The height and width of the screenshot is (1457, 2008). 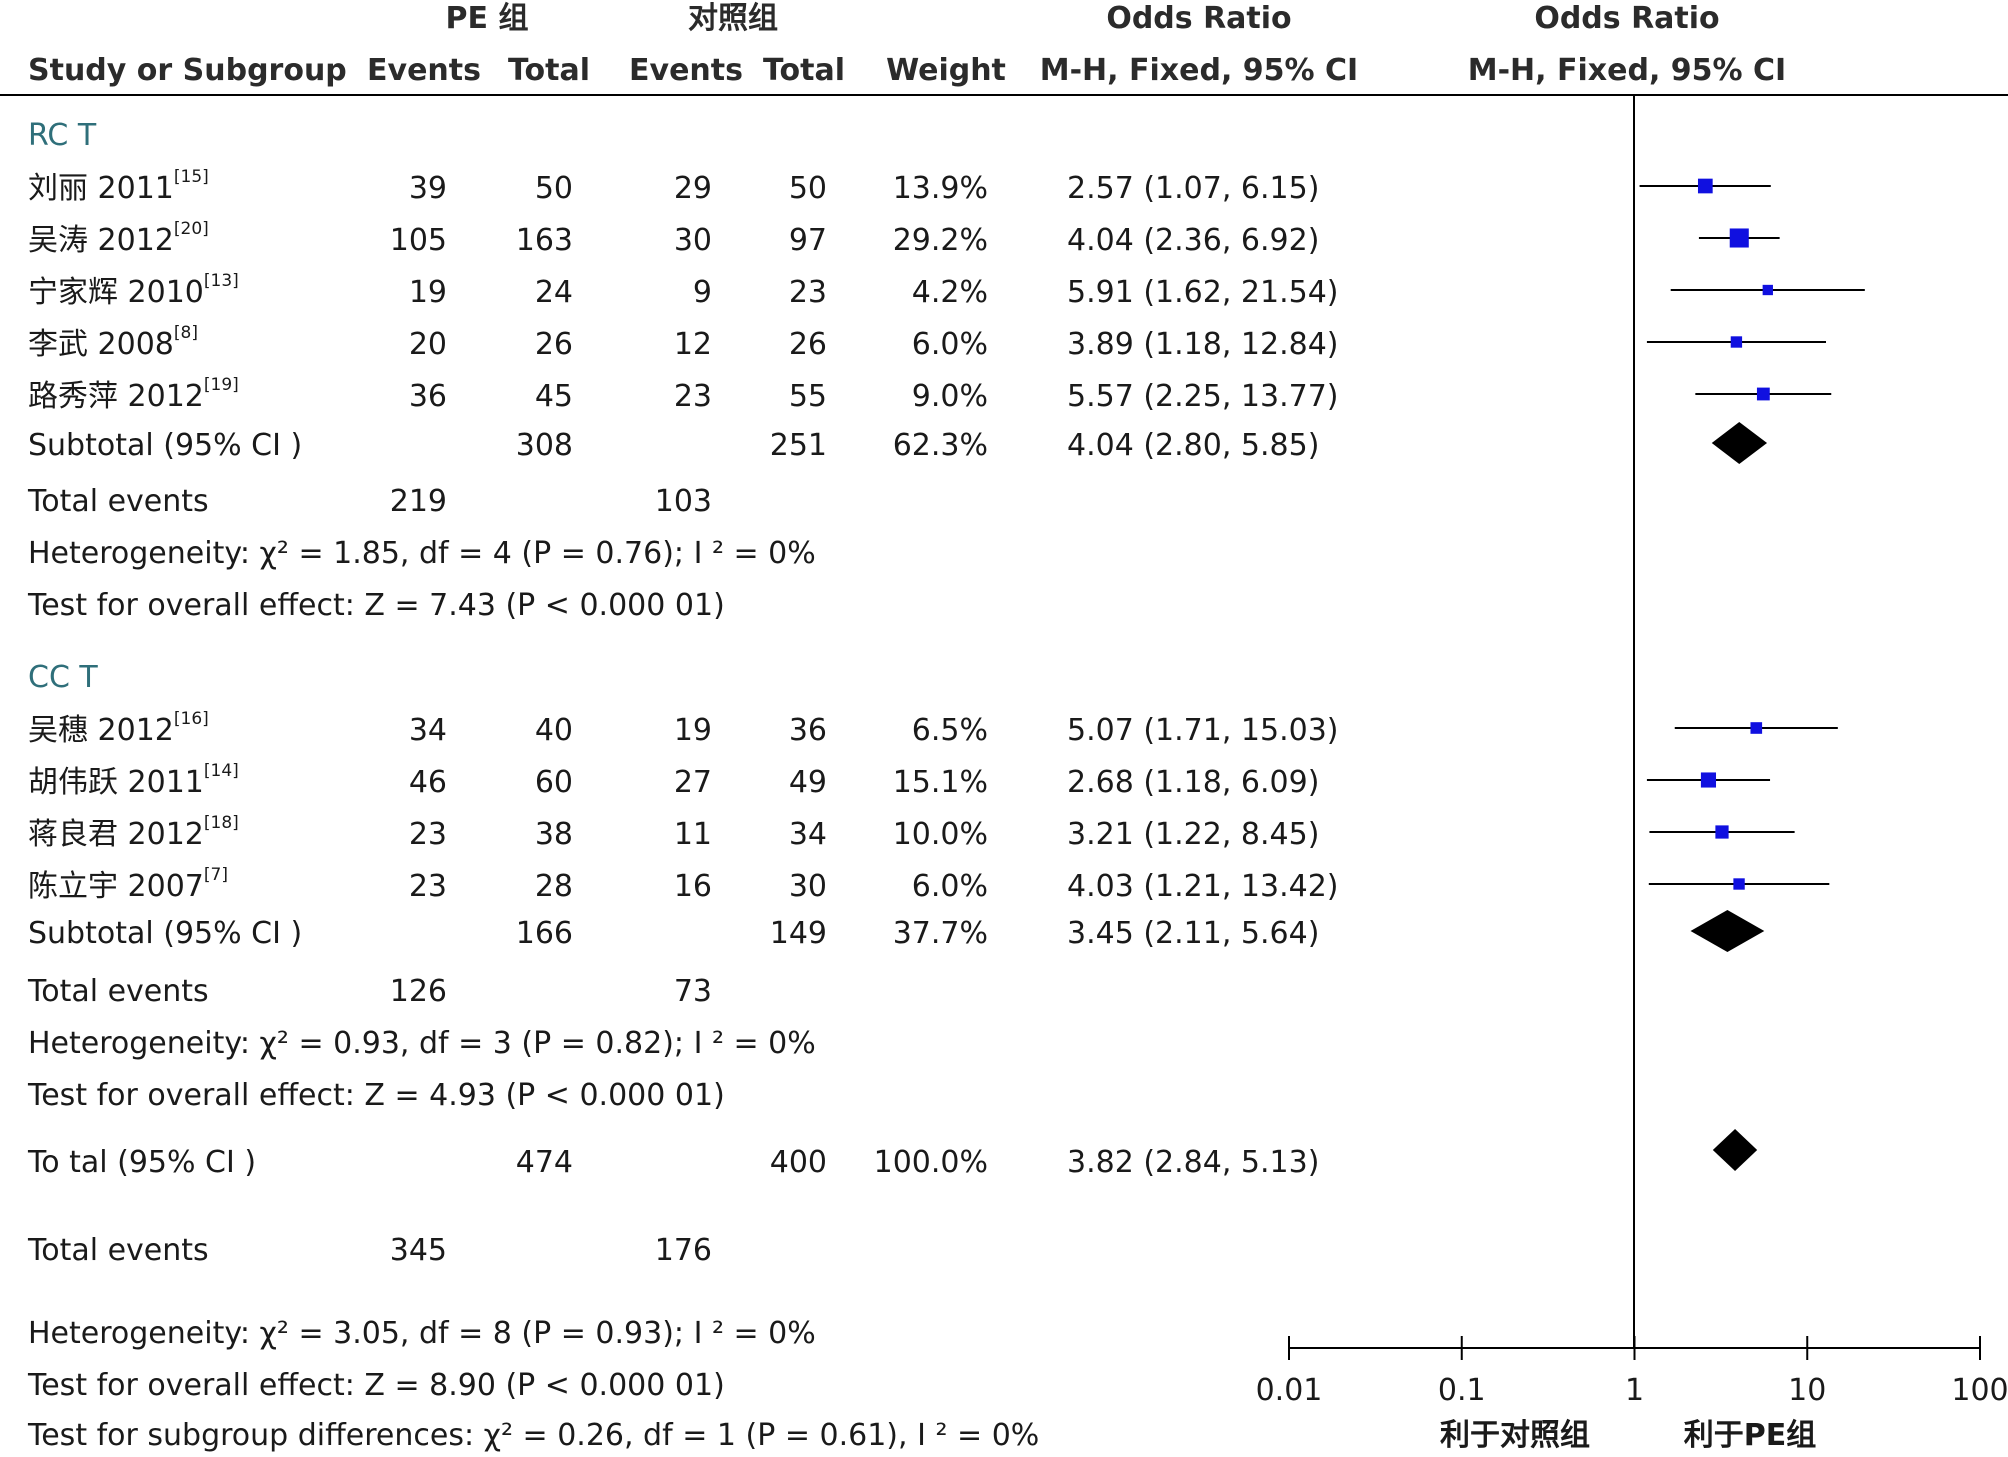 What do you see at coordinates (1203, 886) in the screenshot?
I see `study-ci: 4.03 (1.21, 13.42)` at bounding box center [1203, 886].